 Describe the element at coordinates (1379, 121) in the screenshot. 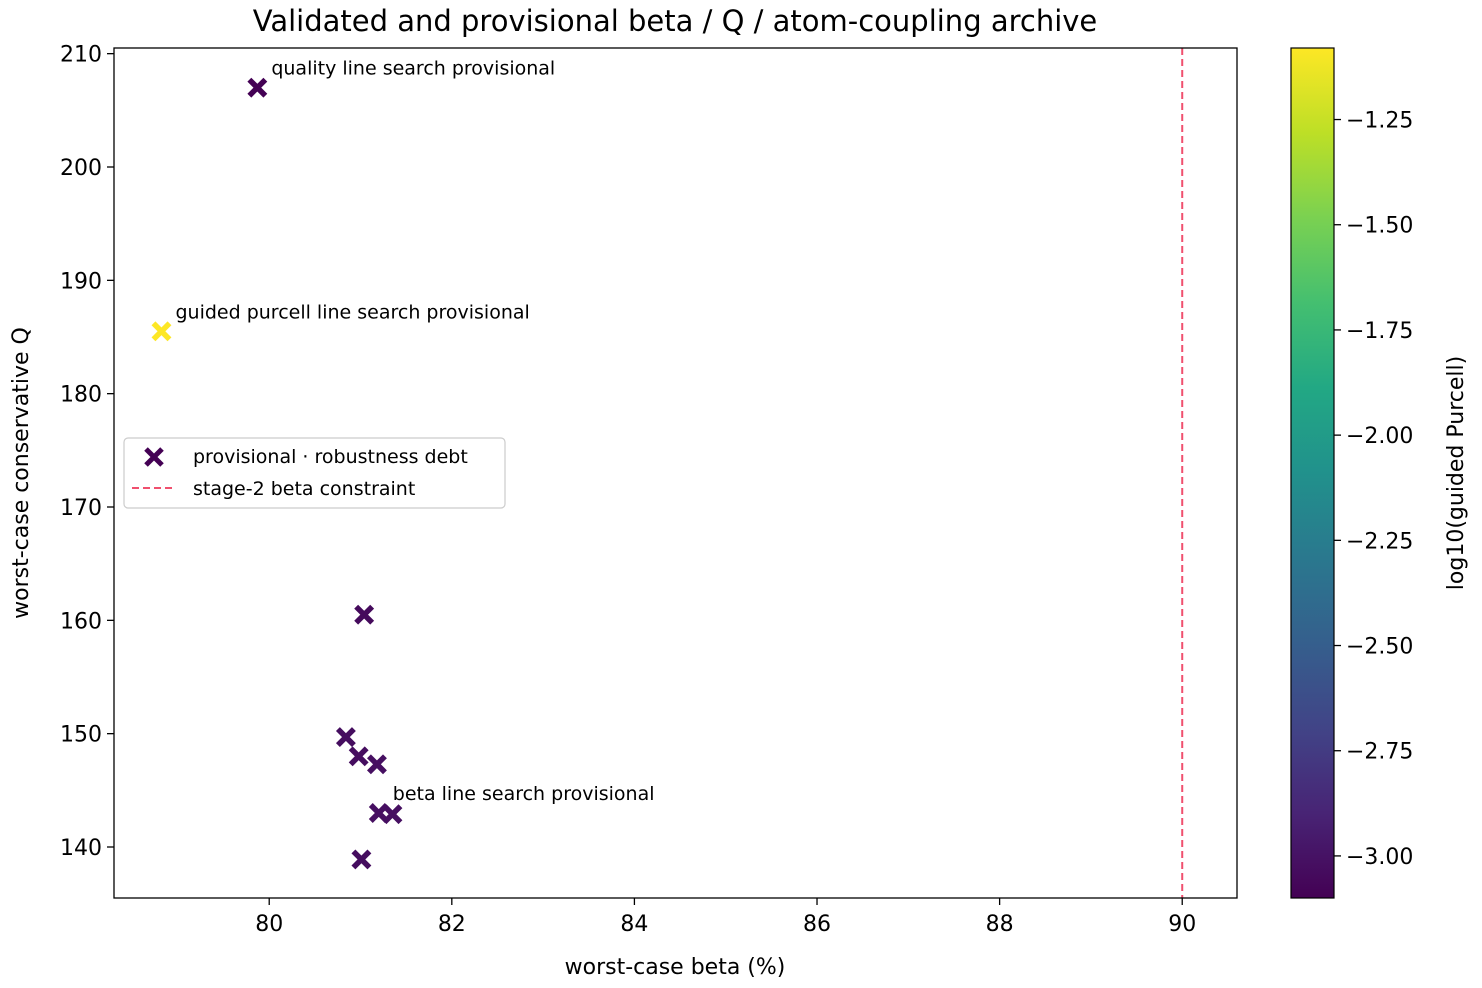

I see `colorbar-tick-label: −1.25` at that location.